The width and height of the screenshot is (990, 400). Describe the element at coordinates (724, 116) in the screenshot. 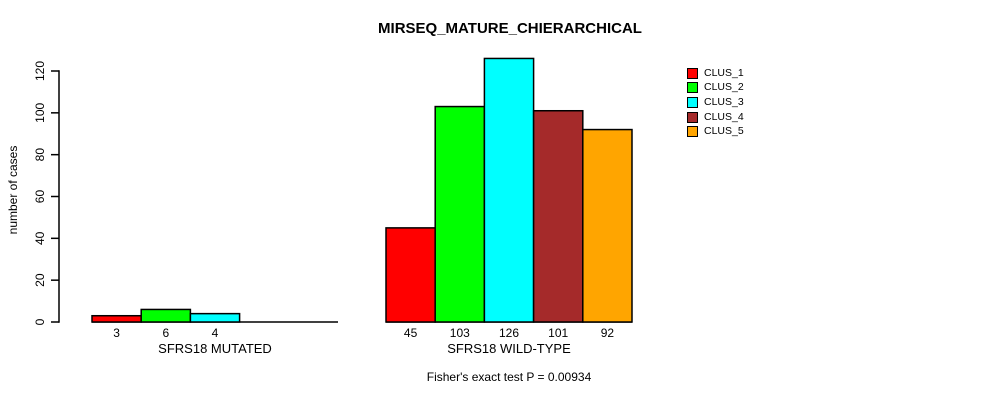

I see `legend-label: CLUS_4` at that location.